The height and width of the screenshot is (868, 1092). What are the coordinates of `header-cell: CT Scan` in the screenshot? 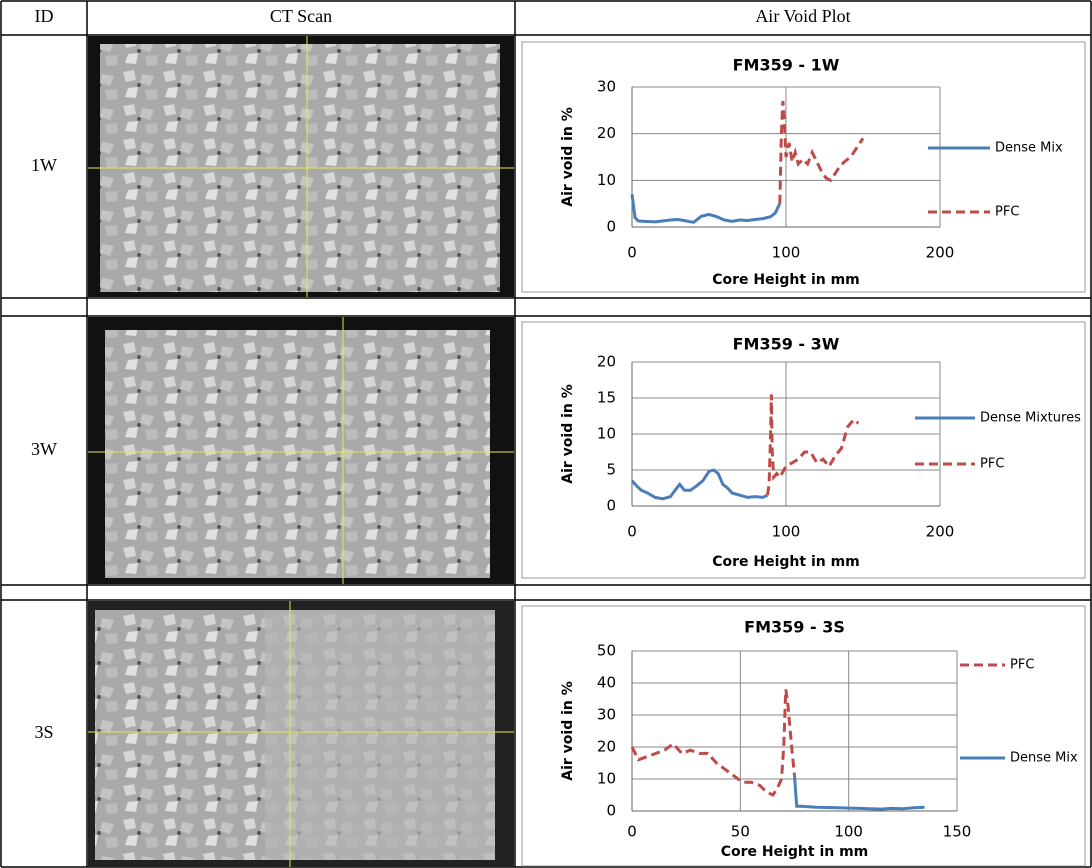 It's located at (301, 16).